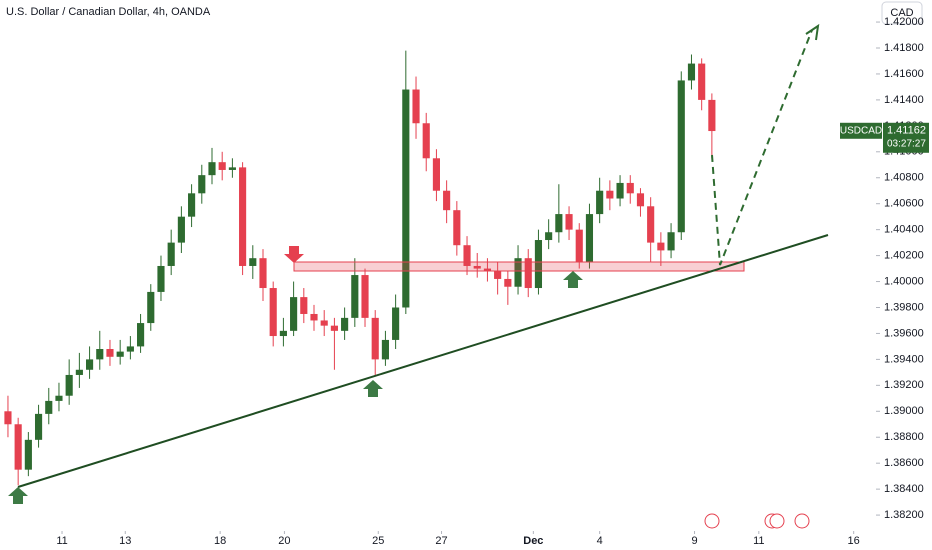 Image resolution: width=932 pixels, height=550 pixels. I want to click on x-tick-label: 27, so click(441, 541).